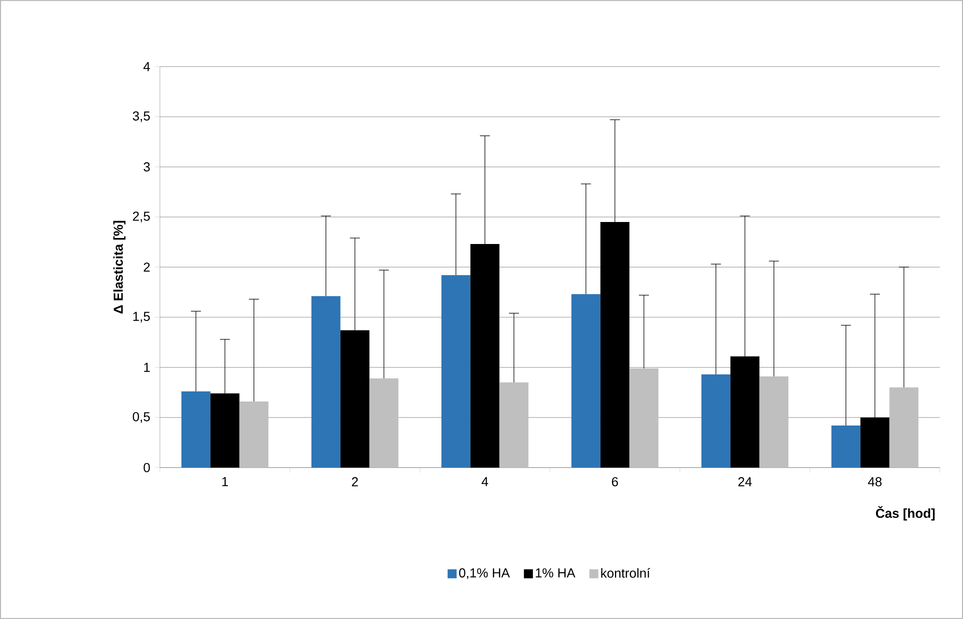 Image resolution: width=963 pixels, height=619 pixels. What do you see at coordinates (485, 481) in the screenshot?
I see `x-tick-label: 4` at bounding box center [485, 481].